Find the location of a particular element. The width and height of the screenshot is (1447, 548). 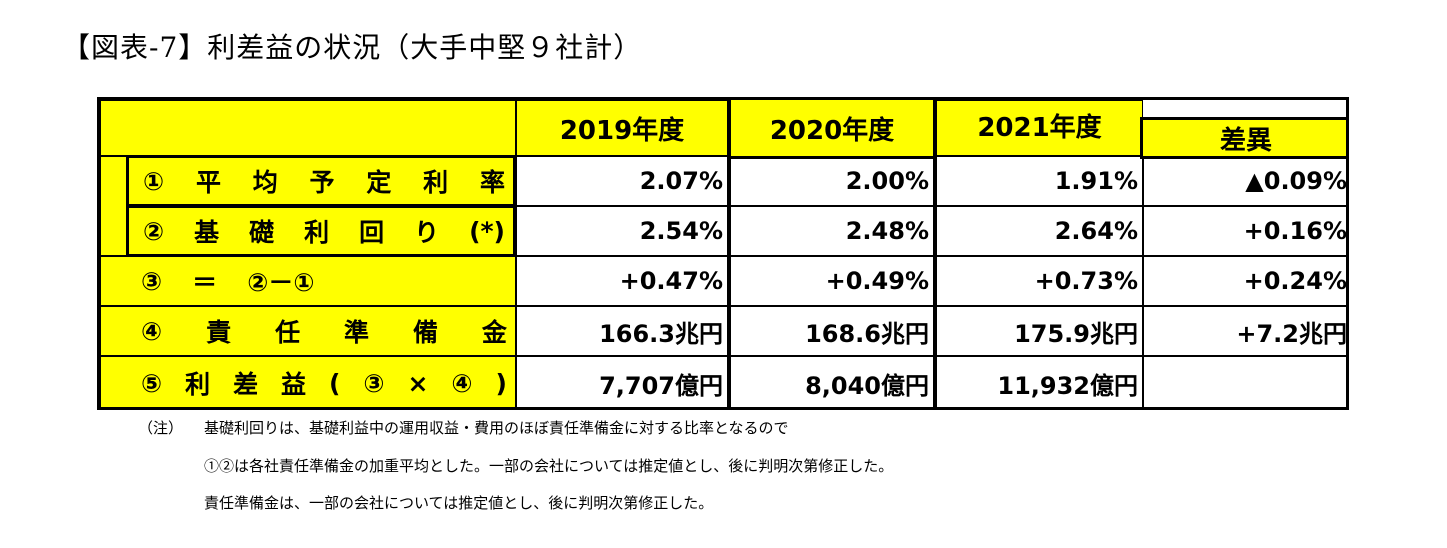

row-2-2019: 2.54% is located at coordinates (622, 231).